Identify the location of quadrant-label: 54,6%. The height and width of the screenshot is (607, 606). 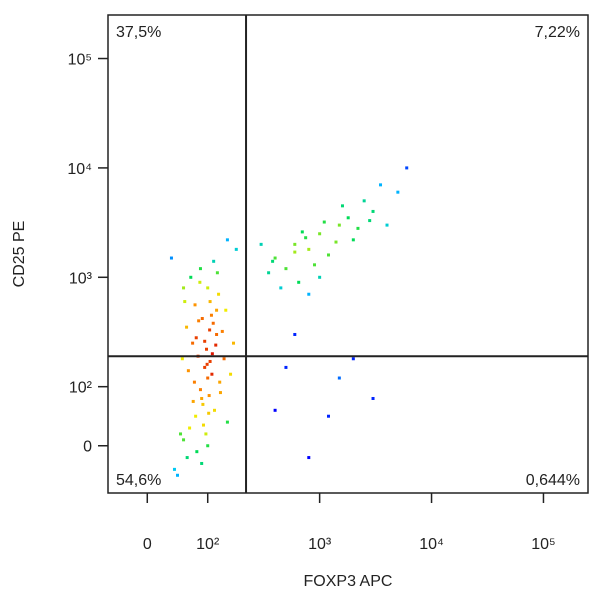
(138, 480).